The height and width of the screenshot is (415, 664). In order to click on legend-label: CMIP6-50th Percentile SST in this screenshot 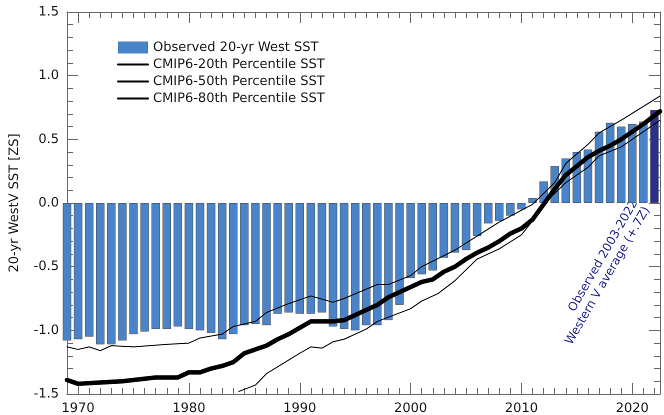, I will do `click(239, 81)`.